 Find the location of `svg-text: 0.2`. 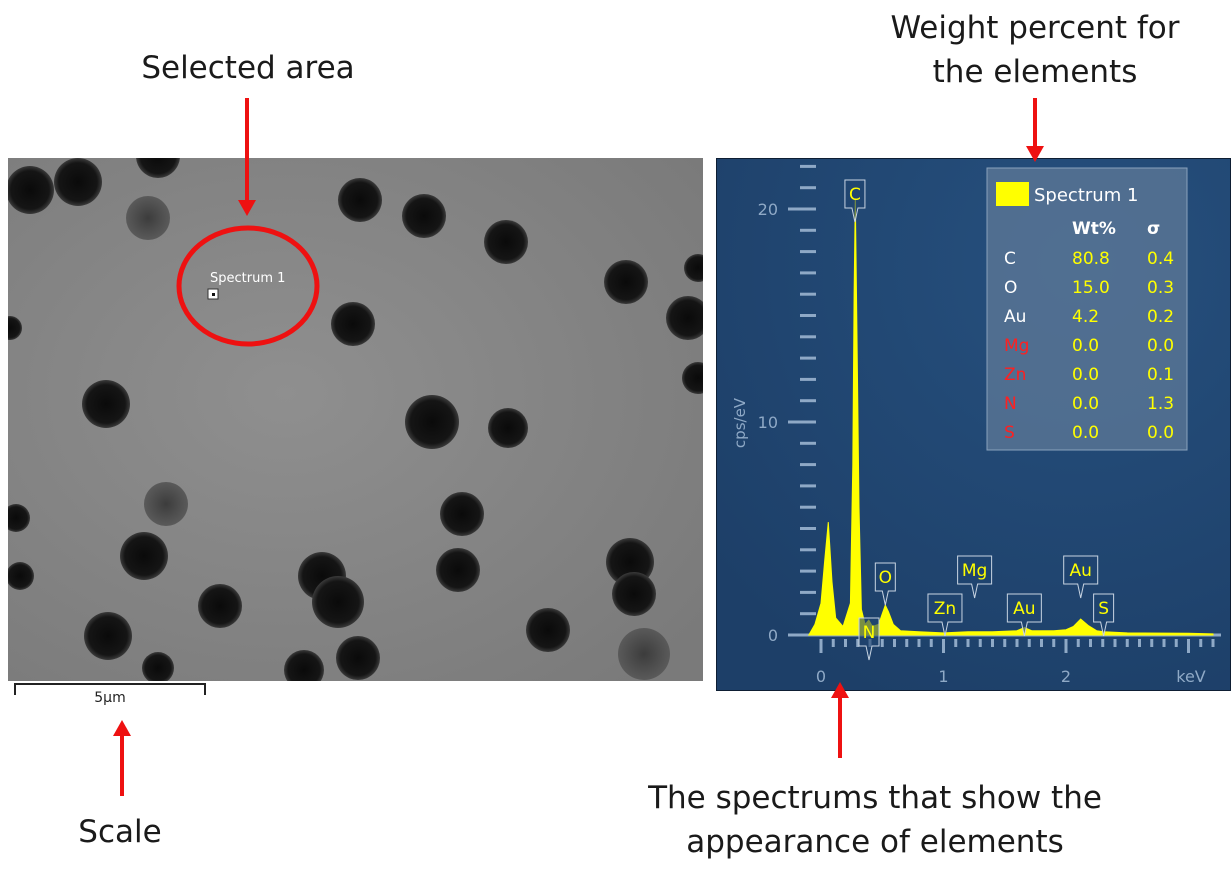

svg-text: 0.2 is located at coordinates (1160, 317).